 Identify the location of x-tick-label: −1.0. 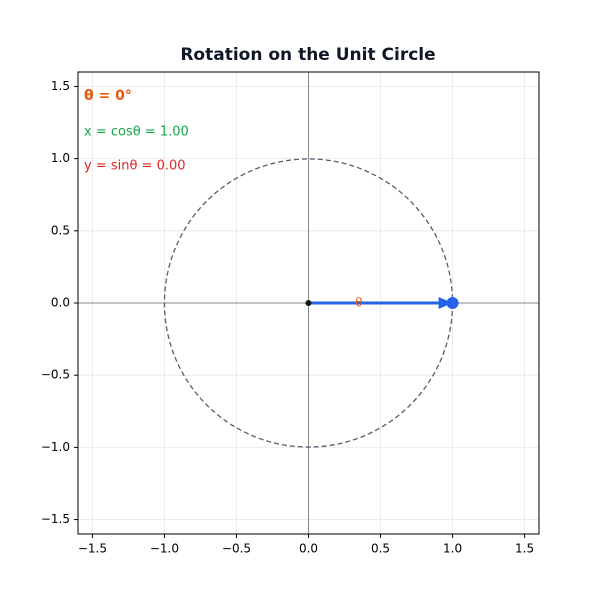
(164, 549).